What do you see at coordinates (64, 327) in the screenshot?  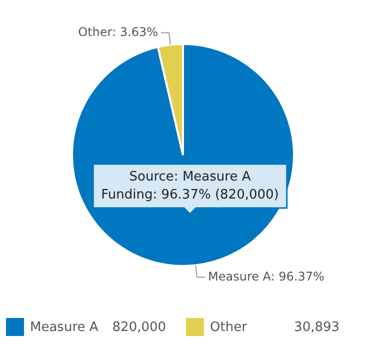 I see `legend-label: Measure A` at bounding box center [64, 327].